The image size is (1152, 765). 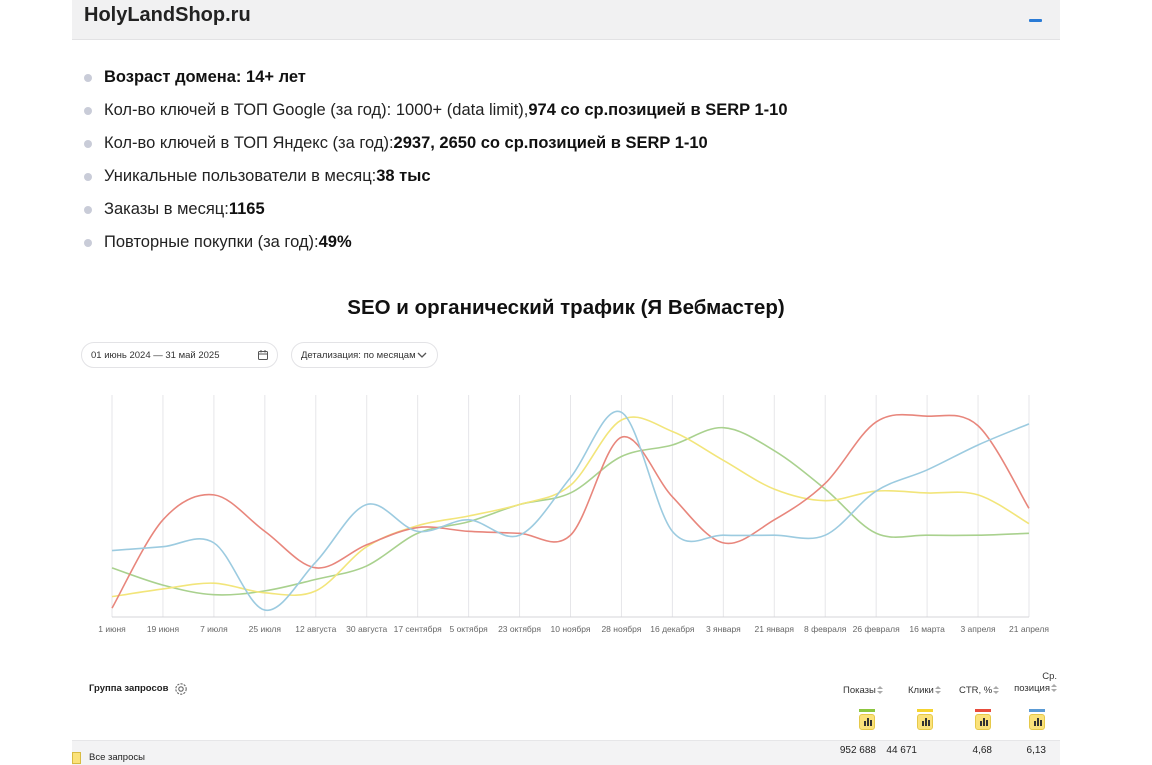 I want to click on detail-select: Детализация: по месяцам, so click(x=364, y=355).